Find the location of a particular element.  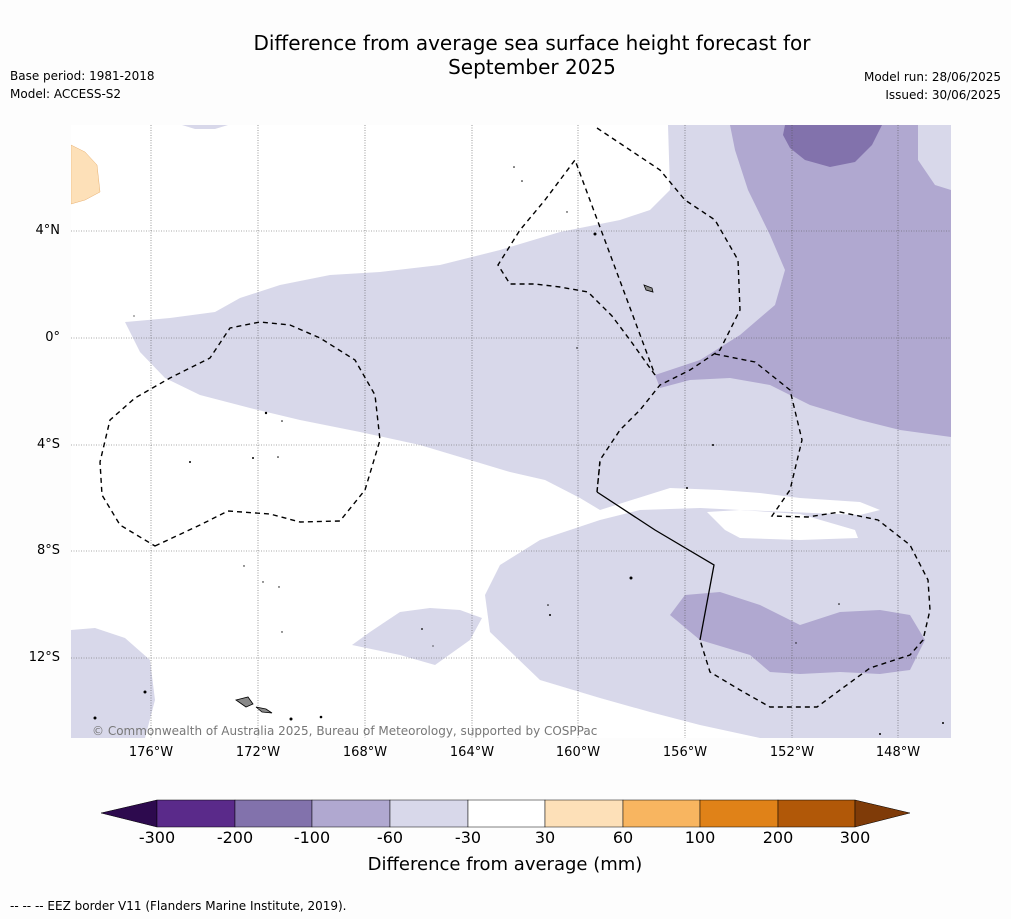

island-large is located at coordinates (244, 702).